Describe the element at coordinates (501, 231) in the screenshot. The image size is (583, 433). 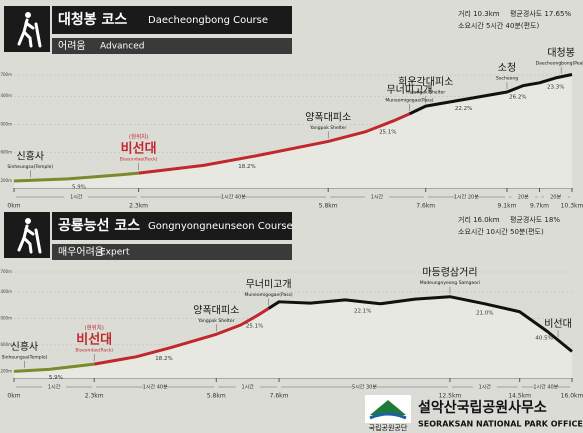
I see `course-stat: 소요시간 10시간 50분(편도)` at that location.